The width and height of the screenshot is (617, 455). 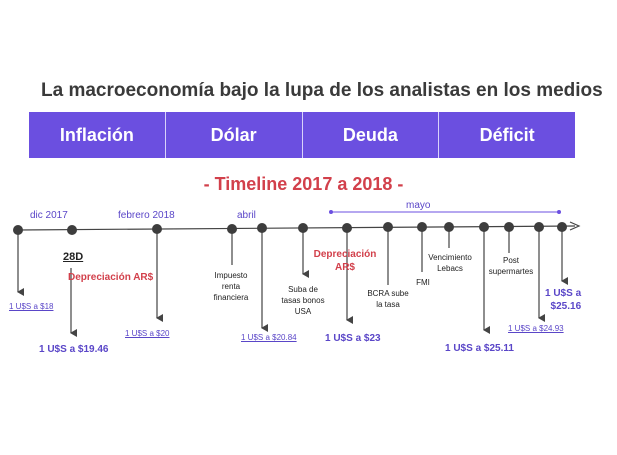 I want to click on event-impuesto: Impuesto renta financiera, so click(x=231, y=286).